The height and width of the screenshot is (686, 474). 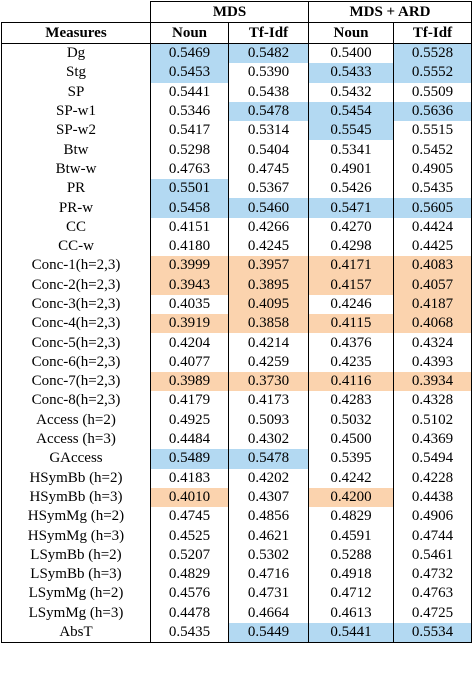 I want to click on table-row: Conc-1(h=2,3) 0.3999 0.3957 0.4171 0.4083, so click(x=236, y=266).